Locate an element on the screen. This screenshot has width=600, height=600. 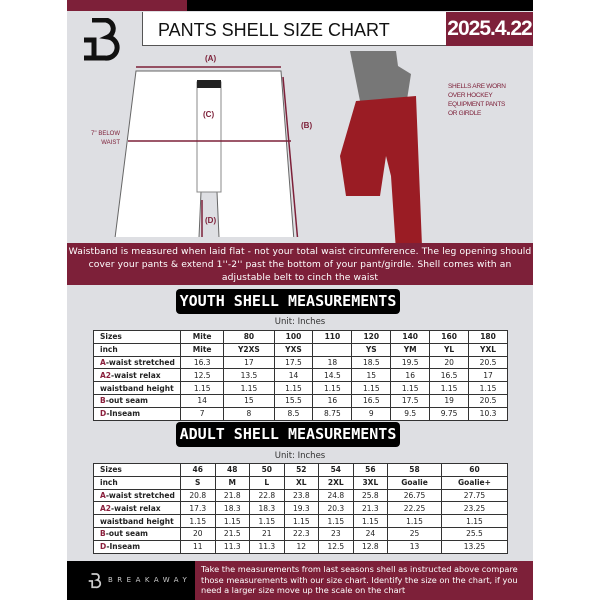
table-row: D-Inseam 11 11.3 11.3 12 12.5 12.8 13 13.25 is located at coordinates (301, 546).